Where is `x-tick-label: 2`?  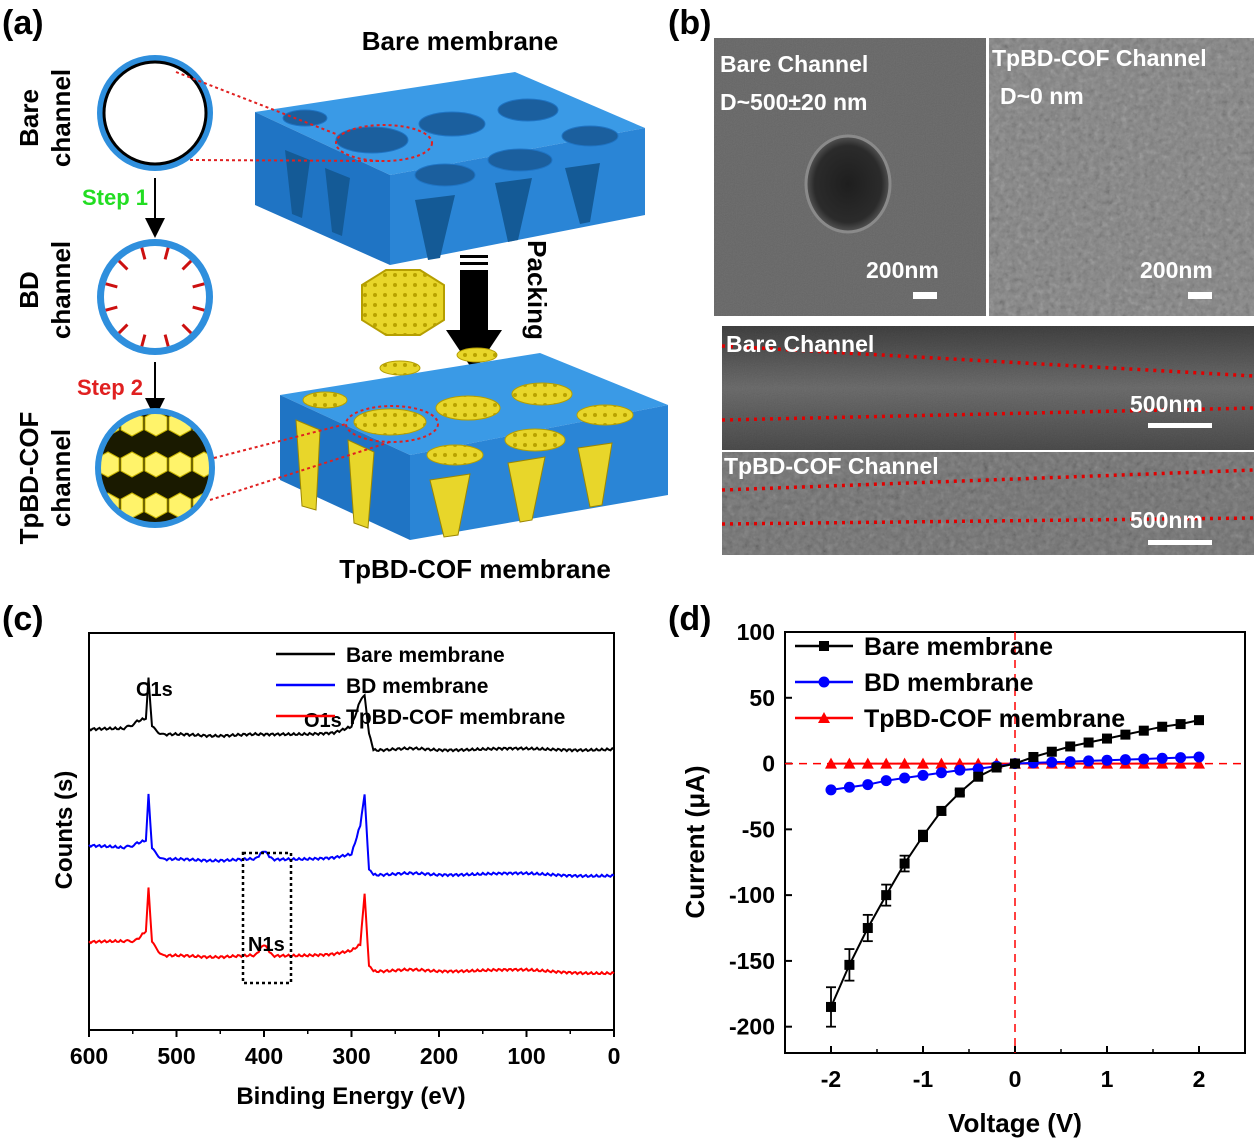
x-tick-label: 2 is located at coordinates (1199, 1079).